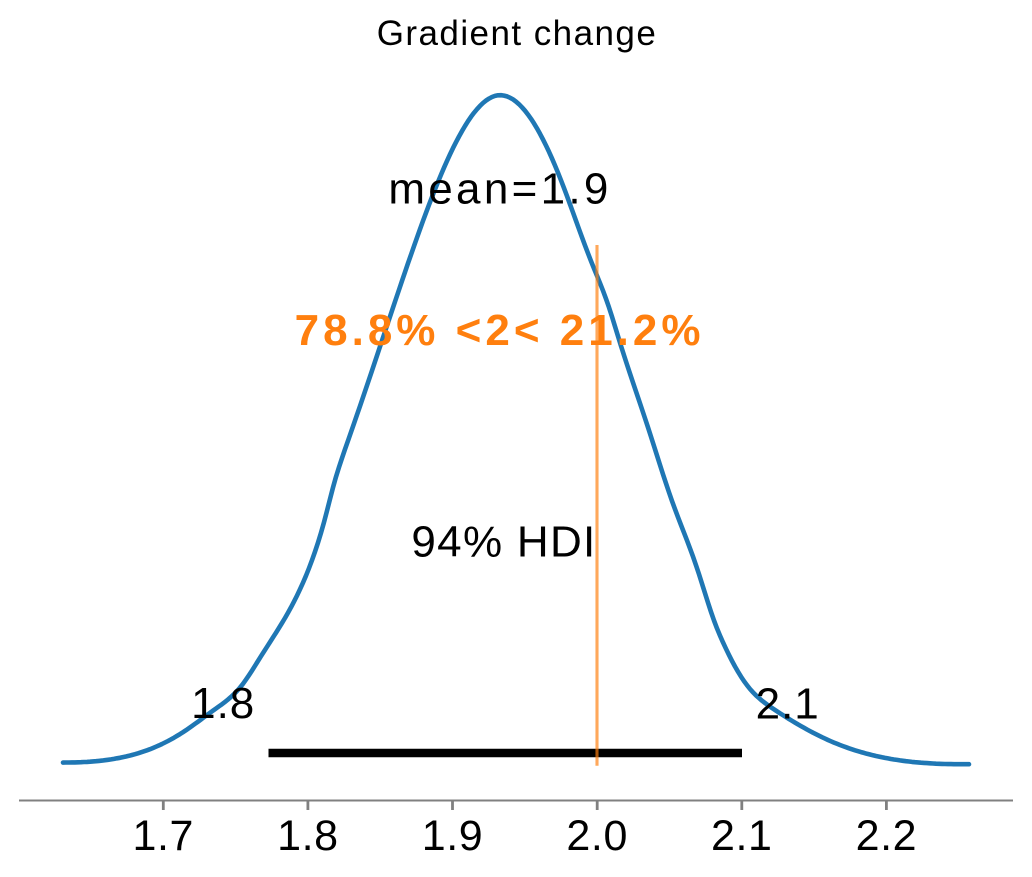 Image resolution: width=1032 pixels, height=877 pixels. What do you see at coordinates (499, 189) in the screenshot?
I see `svg-text: mean=1.9` at bounding box center [499, 189].